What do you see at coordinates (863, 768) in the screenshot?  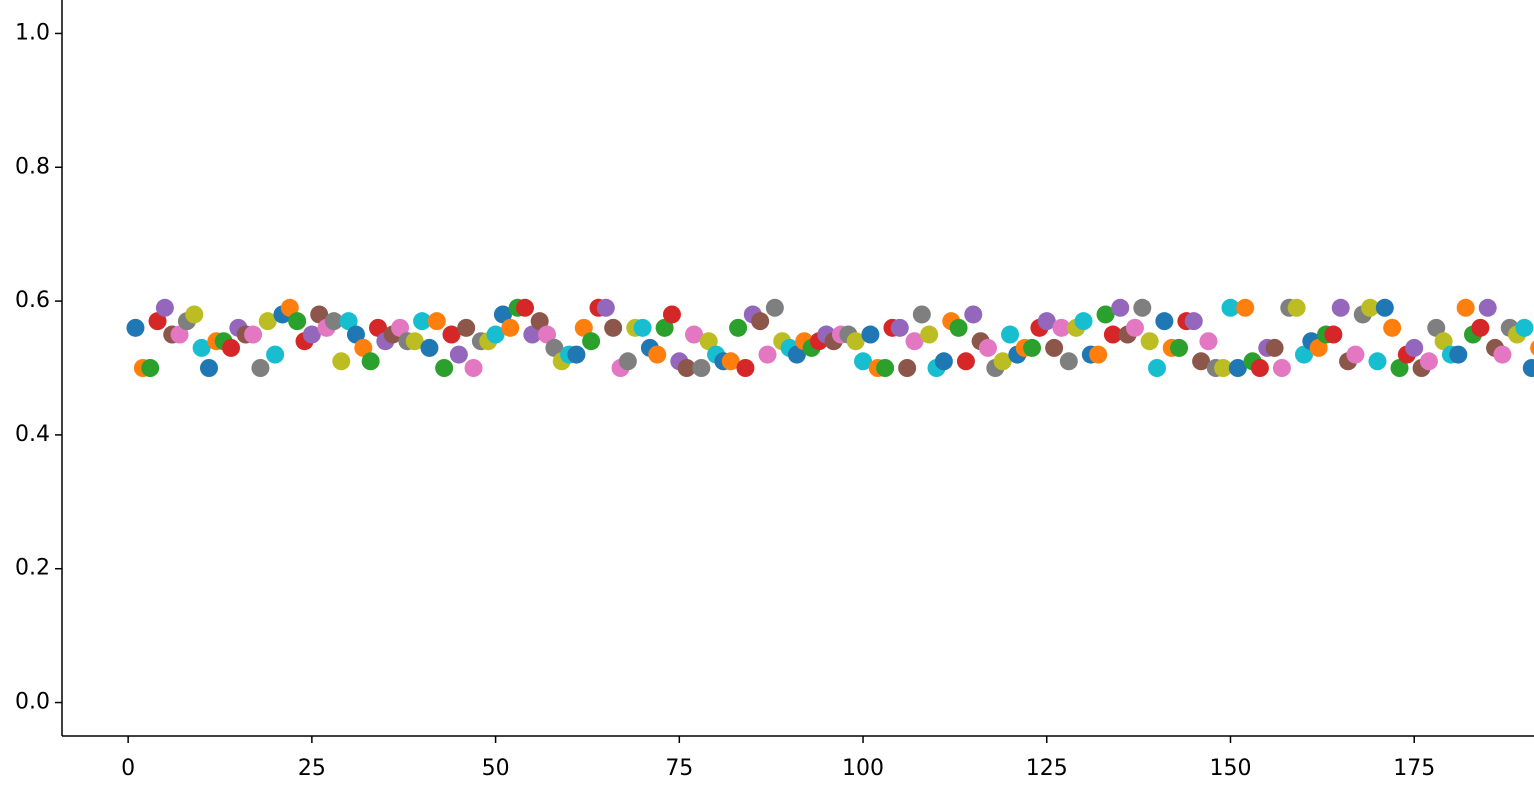 I see `x-tick-label: 100` at bounding box center [863, 768].